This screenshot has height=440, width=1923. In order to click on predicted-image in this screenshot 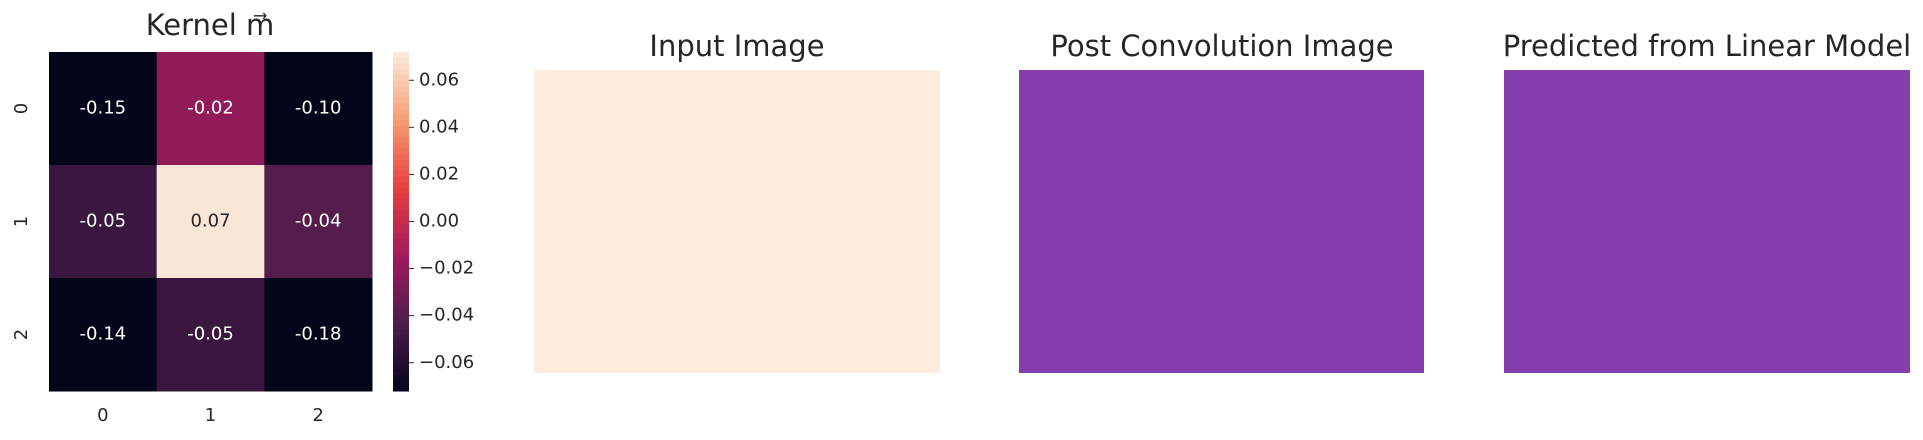, I will do `click(1707, 221)`.